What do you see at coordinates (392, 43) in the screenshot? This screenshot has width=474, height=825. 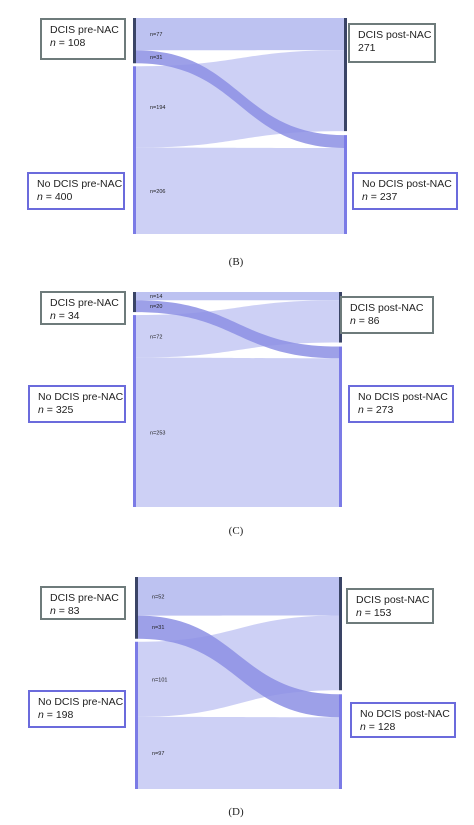 I see `post-dcis-box: DCIS post-NAC 271` at bounding box center [392, 43].